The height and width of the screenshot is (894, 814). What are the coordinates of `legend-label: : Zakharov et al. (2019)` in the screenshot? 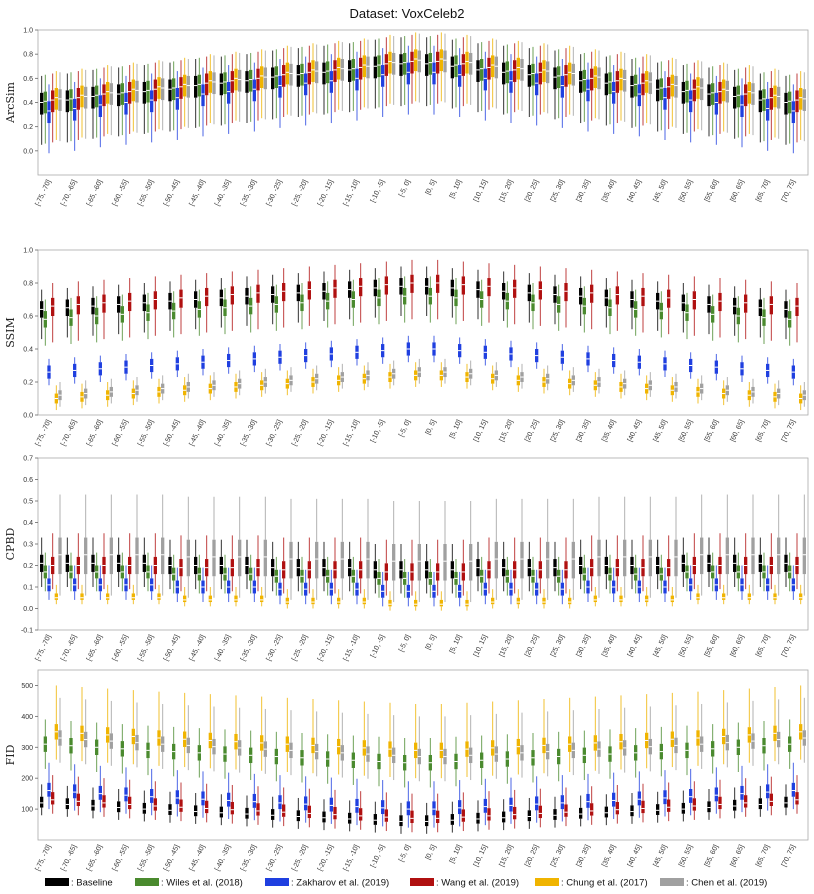 It's located at (340, 883).